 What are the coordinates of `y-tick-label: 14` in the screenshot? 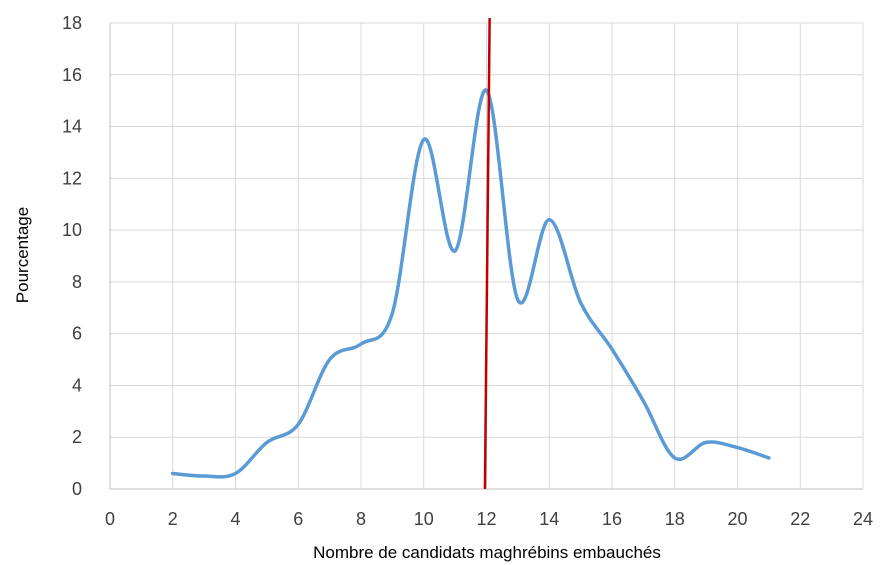 It's located at (72, 127).